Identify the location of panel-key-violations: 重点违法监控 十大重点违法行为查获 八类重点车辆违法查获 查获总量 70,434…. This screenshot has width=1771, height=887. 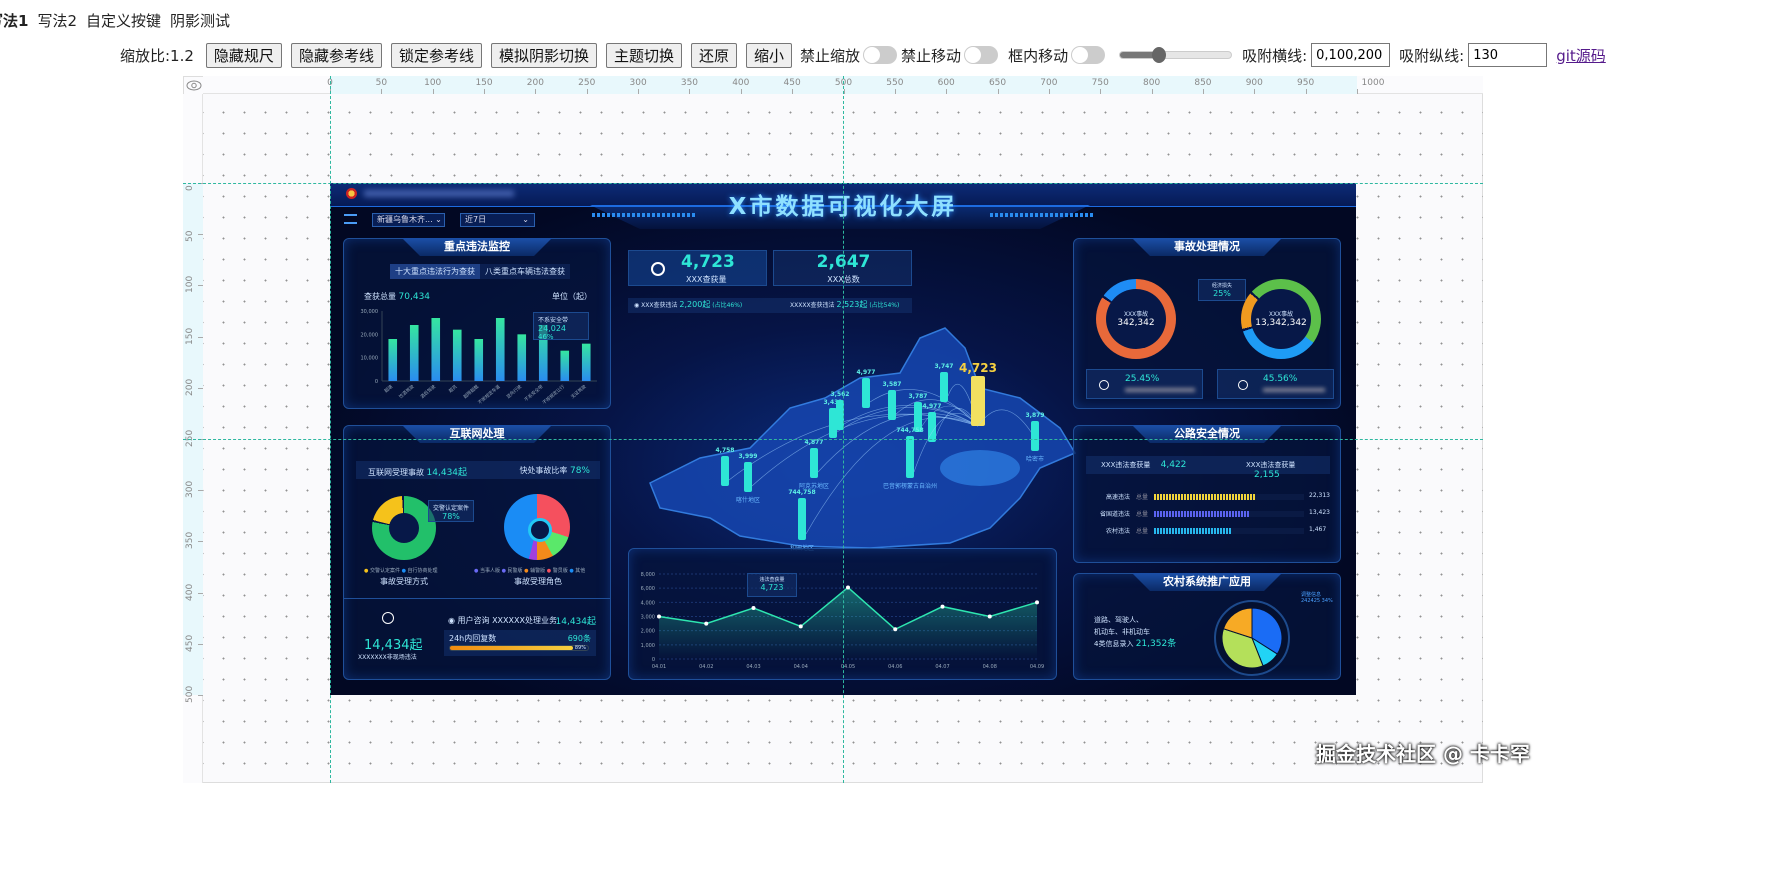
(477, 323).